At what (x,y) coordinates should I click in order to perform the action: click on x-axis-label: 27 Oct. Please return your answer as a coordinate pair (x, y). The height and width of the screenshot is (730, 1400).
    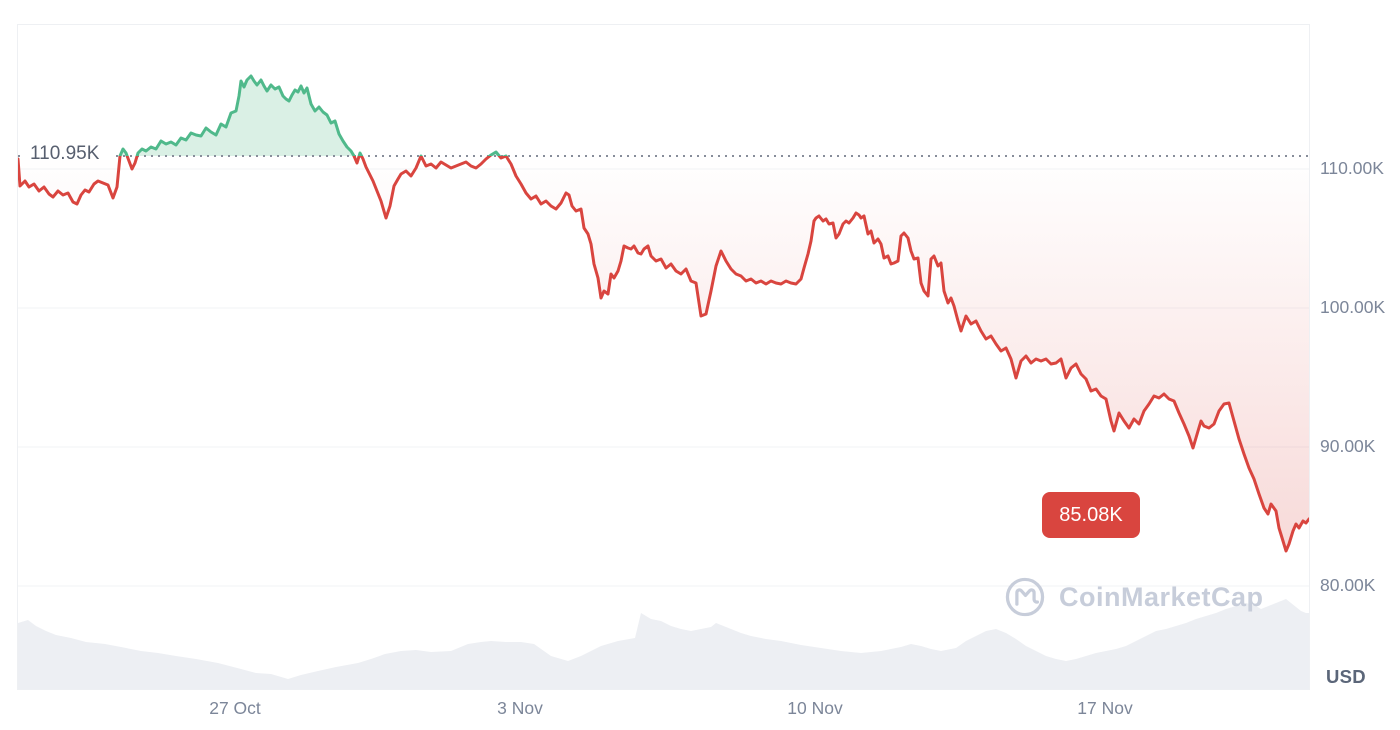
    Looking at the image, I should click on (235, 708).